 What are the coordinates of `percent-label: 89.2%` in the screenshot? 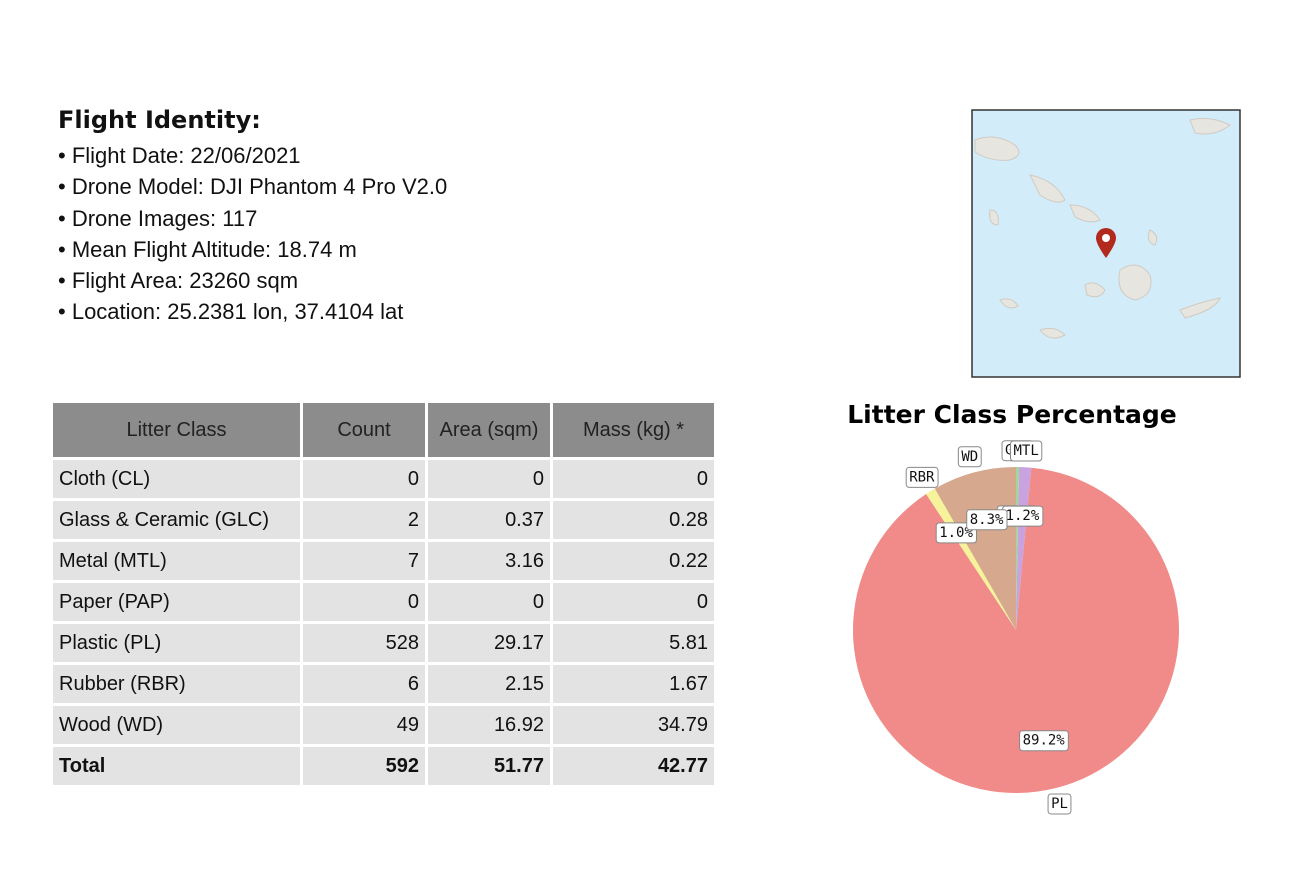 It's located at (1044, 741).